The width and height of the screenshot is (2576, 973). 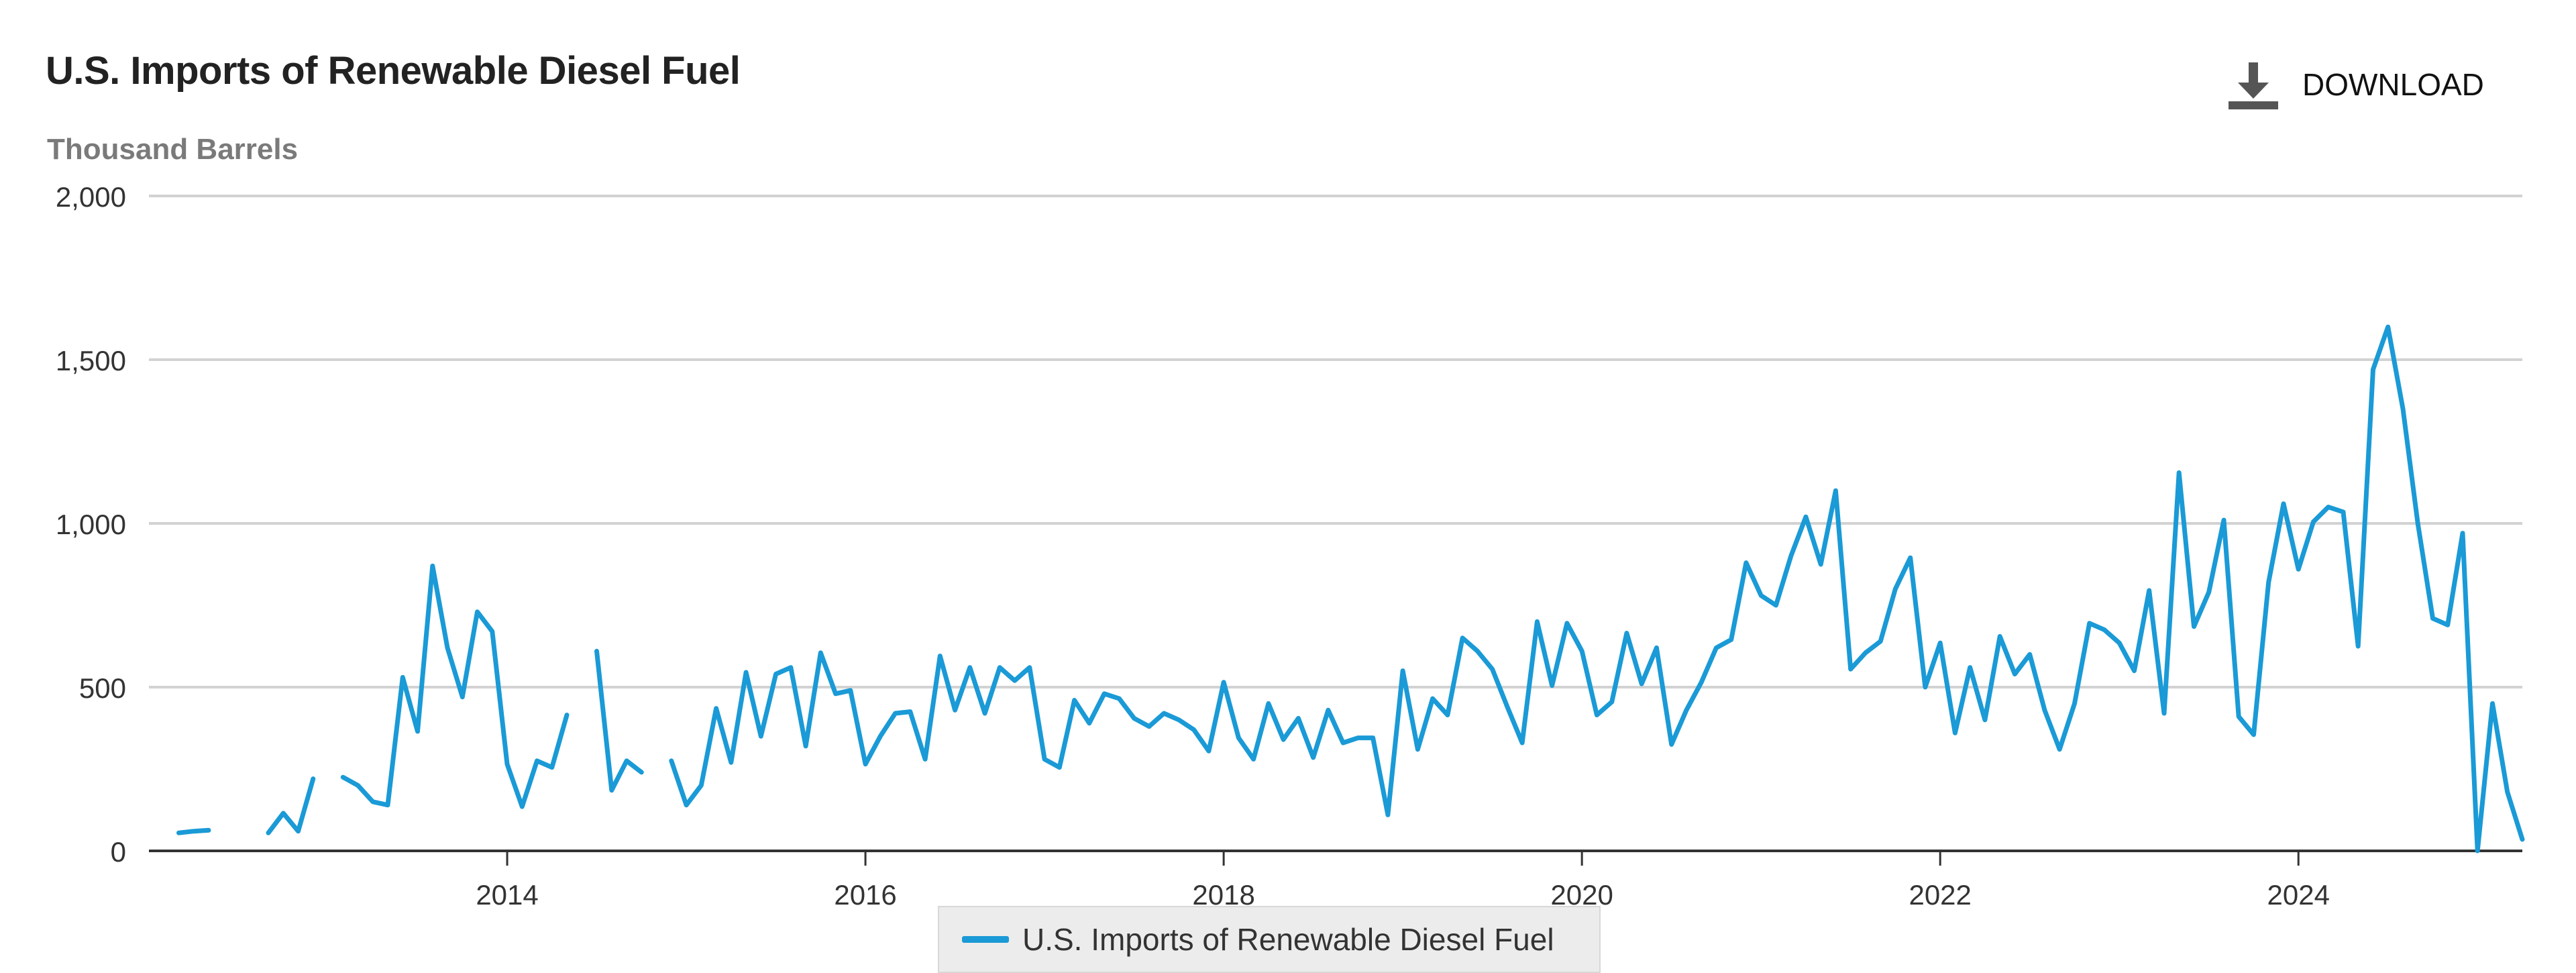 What do you see at coordinates (865, 895) in the screenshot?
I see `x-tick-label: 2016` at bounding box center [865, 895].